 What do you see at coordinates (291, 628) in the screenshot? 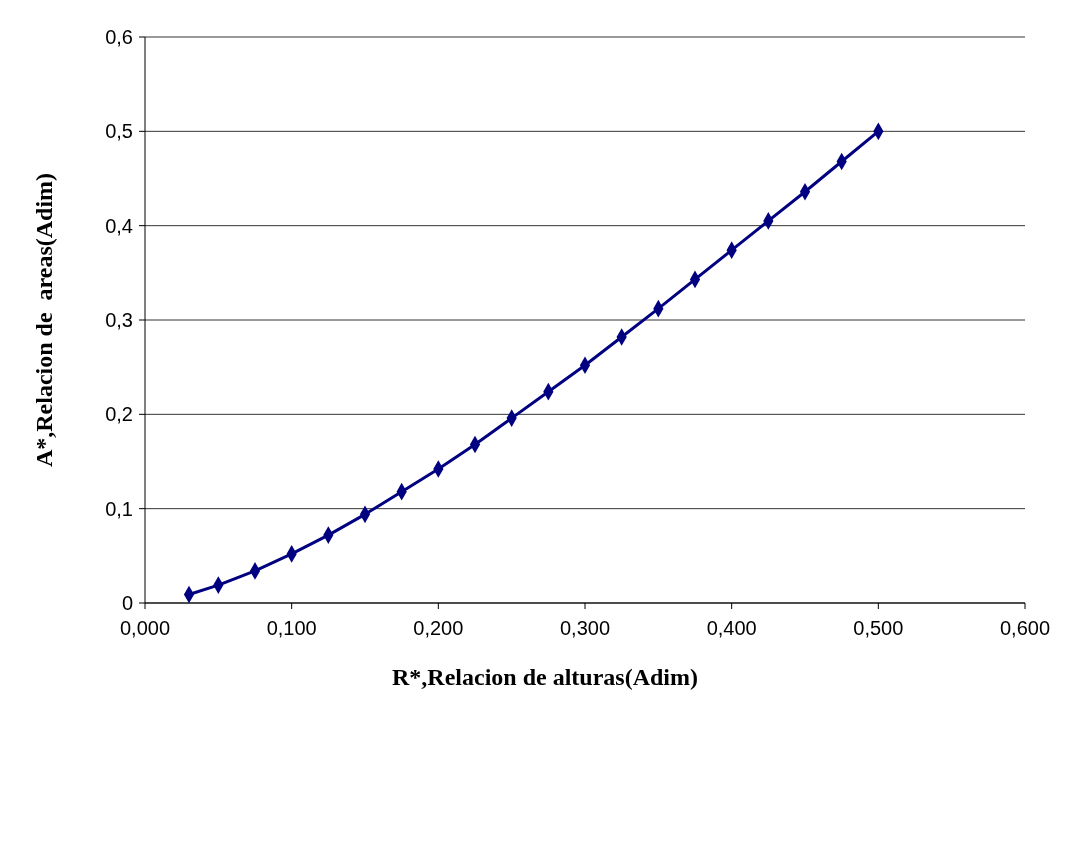
I see `x-tick-label: 0,100` at bounding box center [291, 628].